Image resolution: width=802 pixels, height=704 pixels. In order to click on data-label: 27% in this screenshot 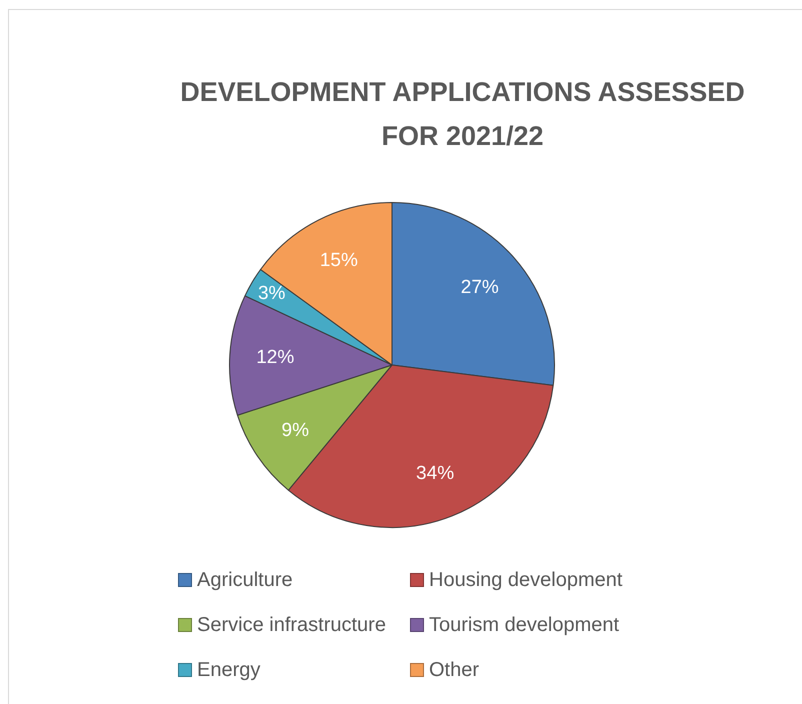, I will do `click(479, 287)`.